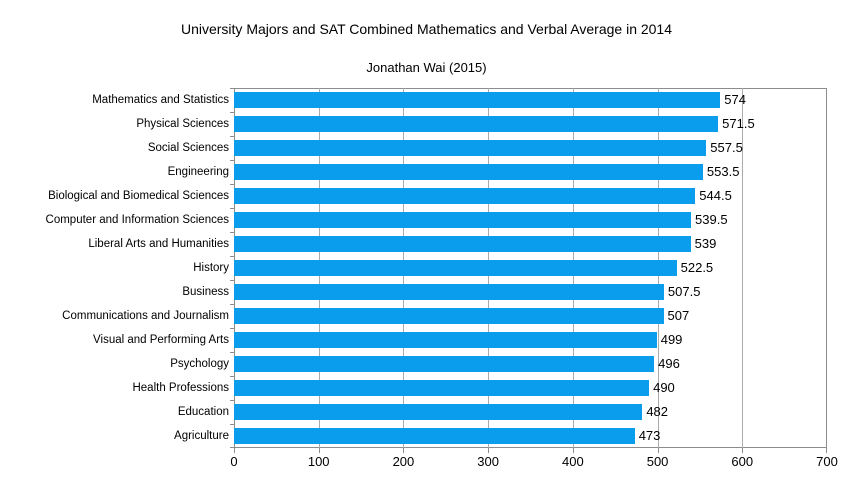 The image size is (853, 480). Describe the element at coordinates (697, 267) in the screenshot. I see `bar-value-label: 522.5` at that location.